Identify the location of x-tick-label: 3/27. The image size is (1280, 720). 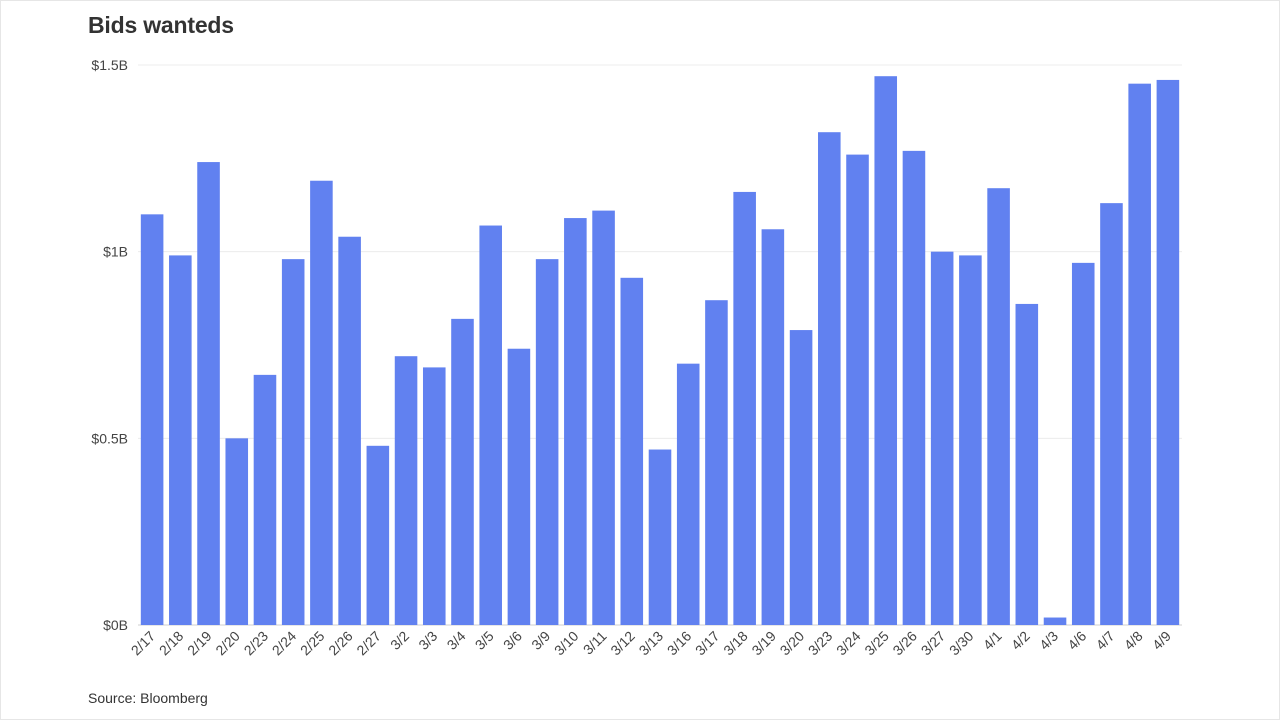
(933, 643).